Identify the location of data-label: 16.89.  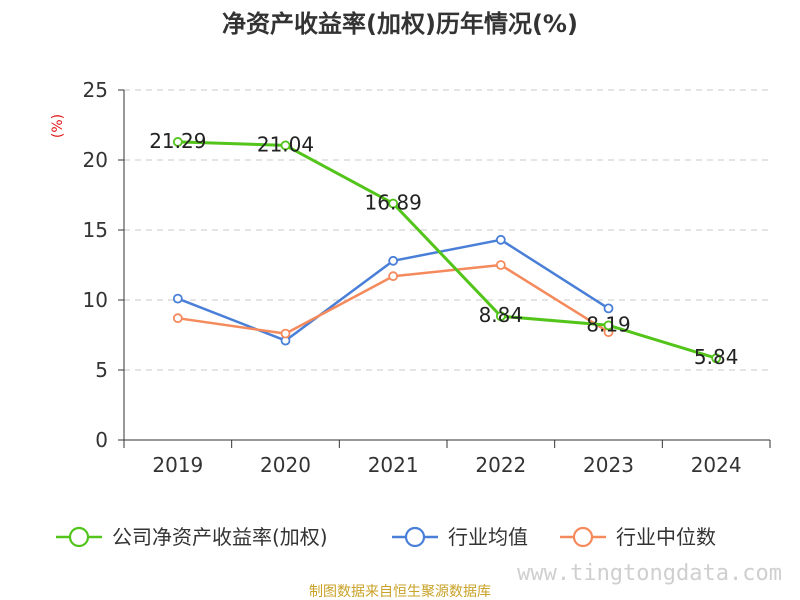
(393, 203).